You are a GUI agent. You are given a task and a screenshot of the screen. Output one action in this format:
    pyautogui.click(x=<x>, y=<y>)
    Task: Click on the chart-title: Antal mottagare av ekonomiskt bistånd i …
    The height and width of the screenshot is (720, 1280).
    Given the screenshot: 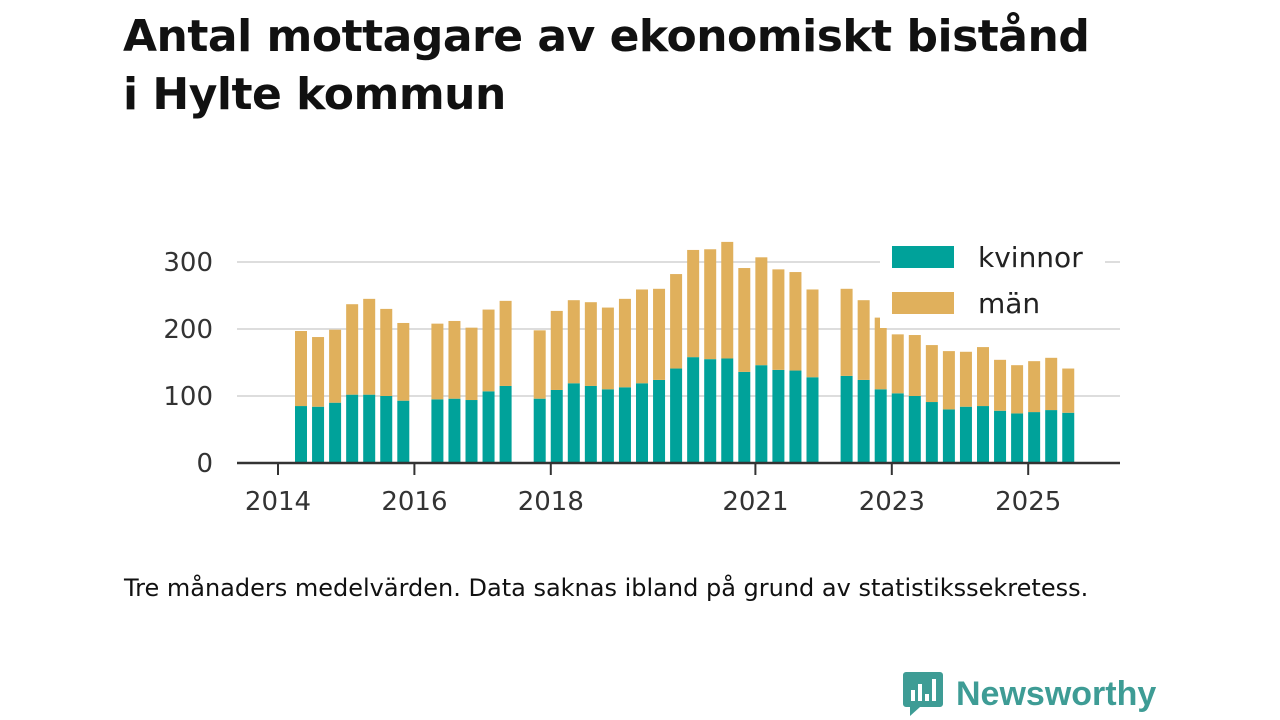 What is the action you would take?
    pyautogui.click(x=653, y=66)
    